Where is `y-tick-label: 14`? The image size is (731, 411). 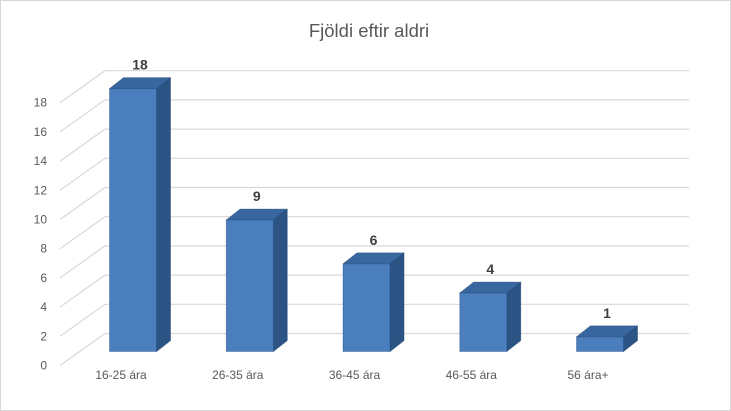
y-tick-label: 14 is located at coordinates (41, 161).